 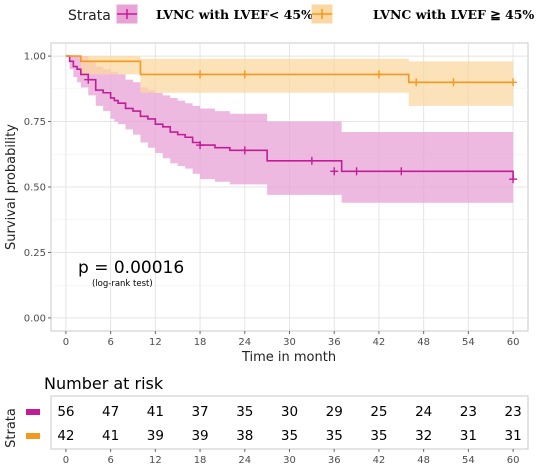 I want to click on risk-count: 30, so click(x=289, y=412).